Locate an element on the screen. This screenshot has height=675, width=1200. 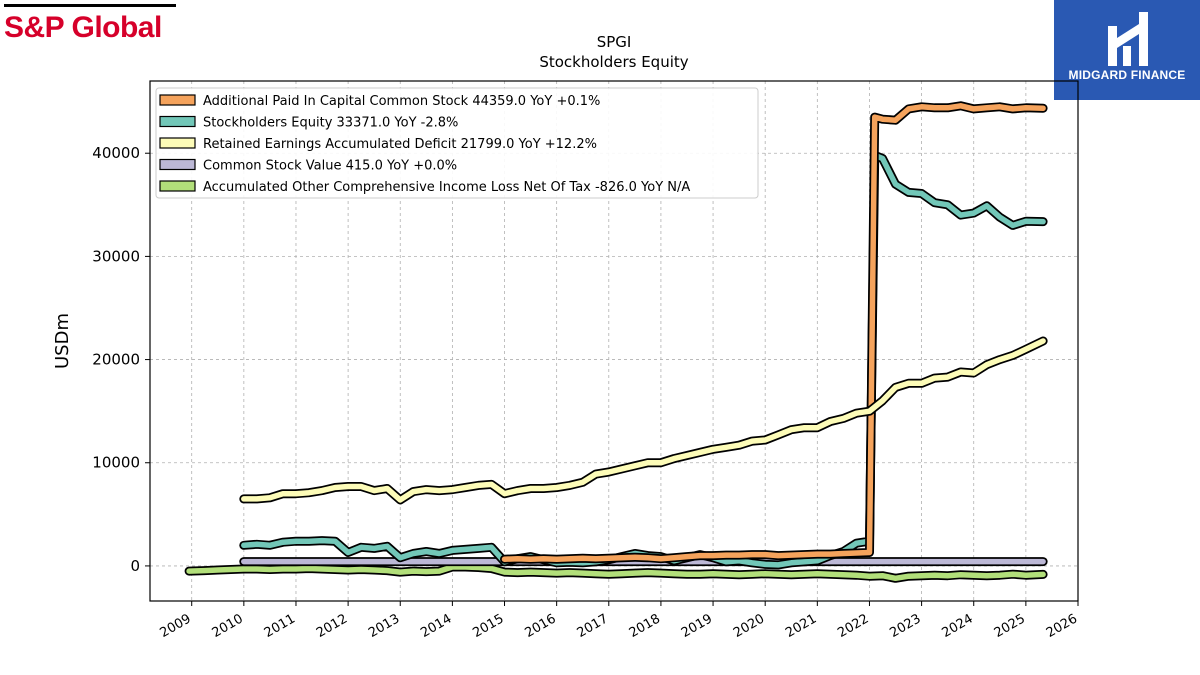
x-tick-label: 2012 is located at coordinates (332, 626).